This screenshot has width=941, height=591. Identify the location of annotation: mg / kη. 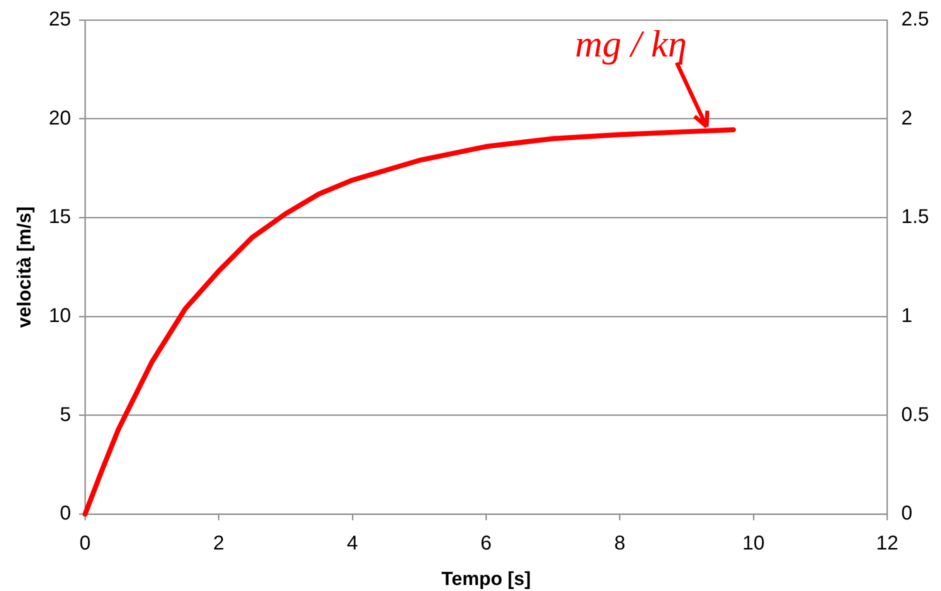
(630, 45).